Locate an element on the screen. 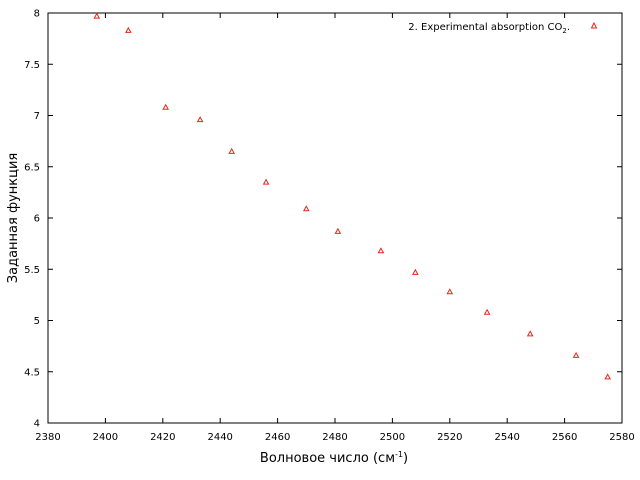 This screenshot has height=480, width=640. legend-marker is located at coordinates (594, 25).